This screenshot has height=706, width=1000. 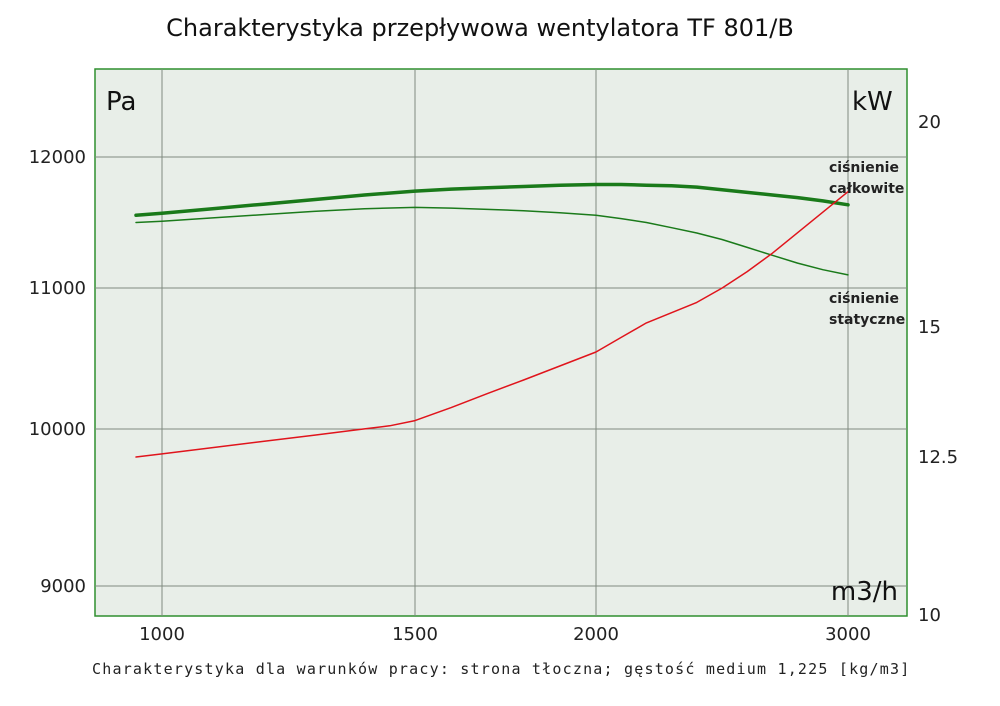 I want to click on x-tick-label: 2000, so click(x=596, y=634).